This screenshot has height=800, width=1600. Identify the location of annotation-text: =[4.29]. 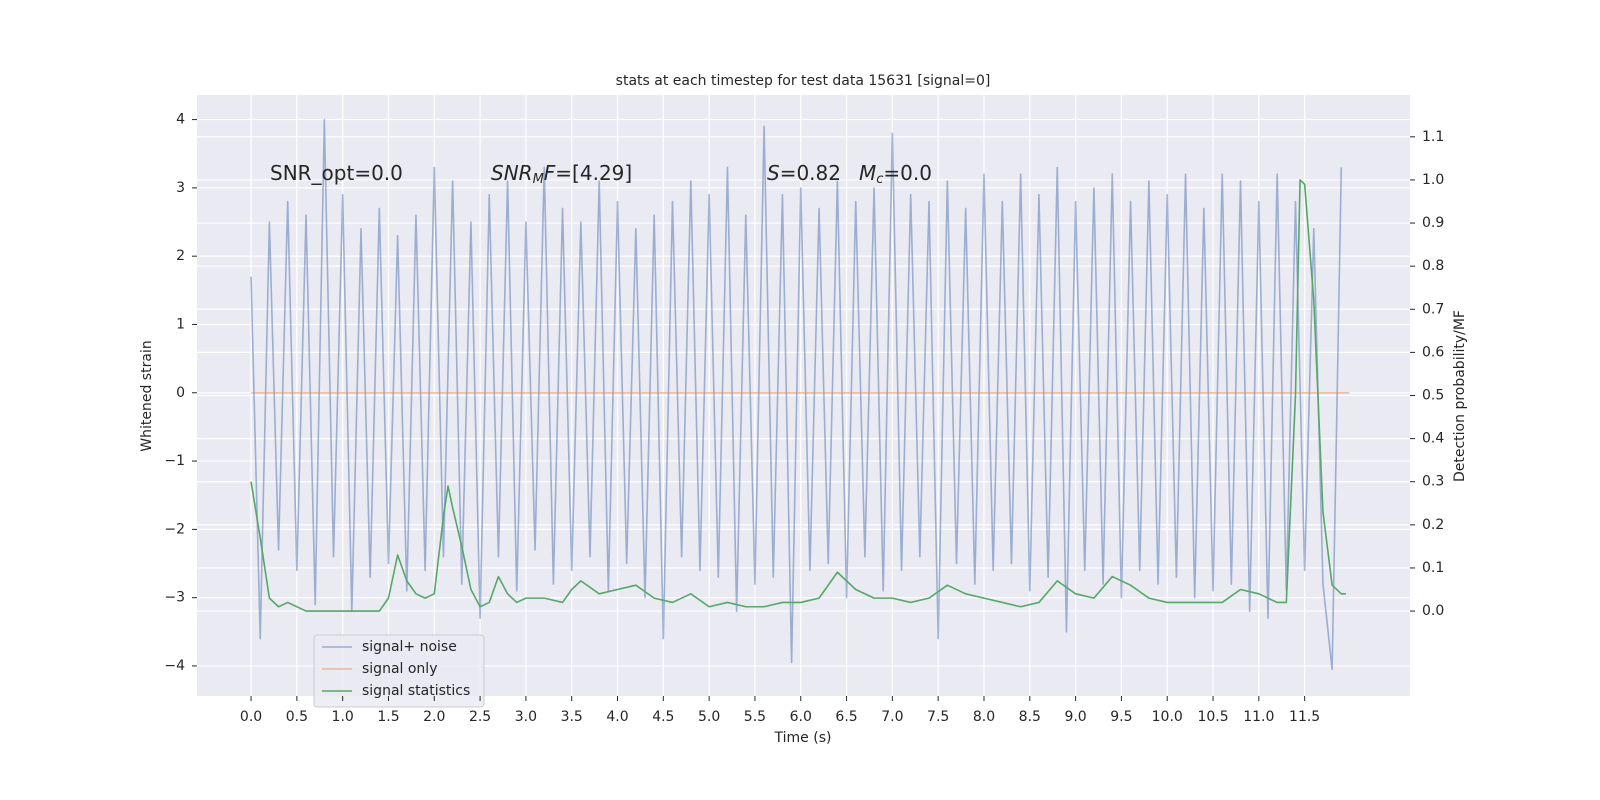
(593, 173).